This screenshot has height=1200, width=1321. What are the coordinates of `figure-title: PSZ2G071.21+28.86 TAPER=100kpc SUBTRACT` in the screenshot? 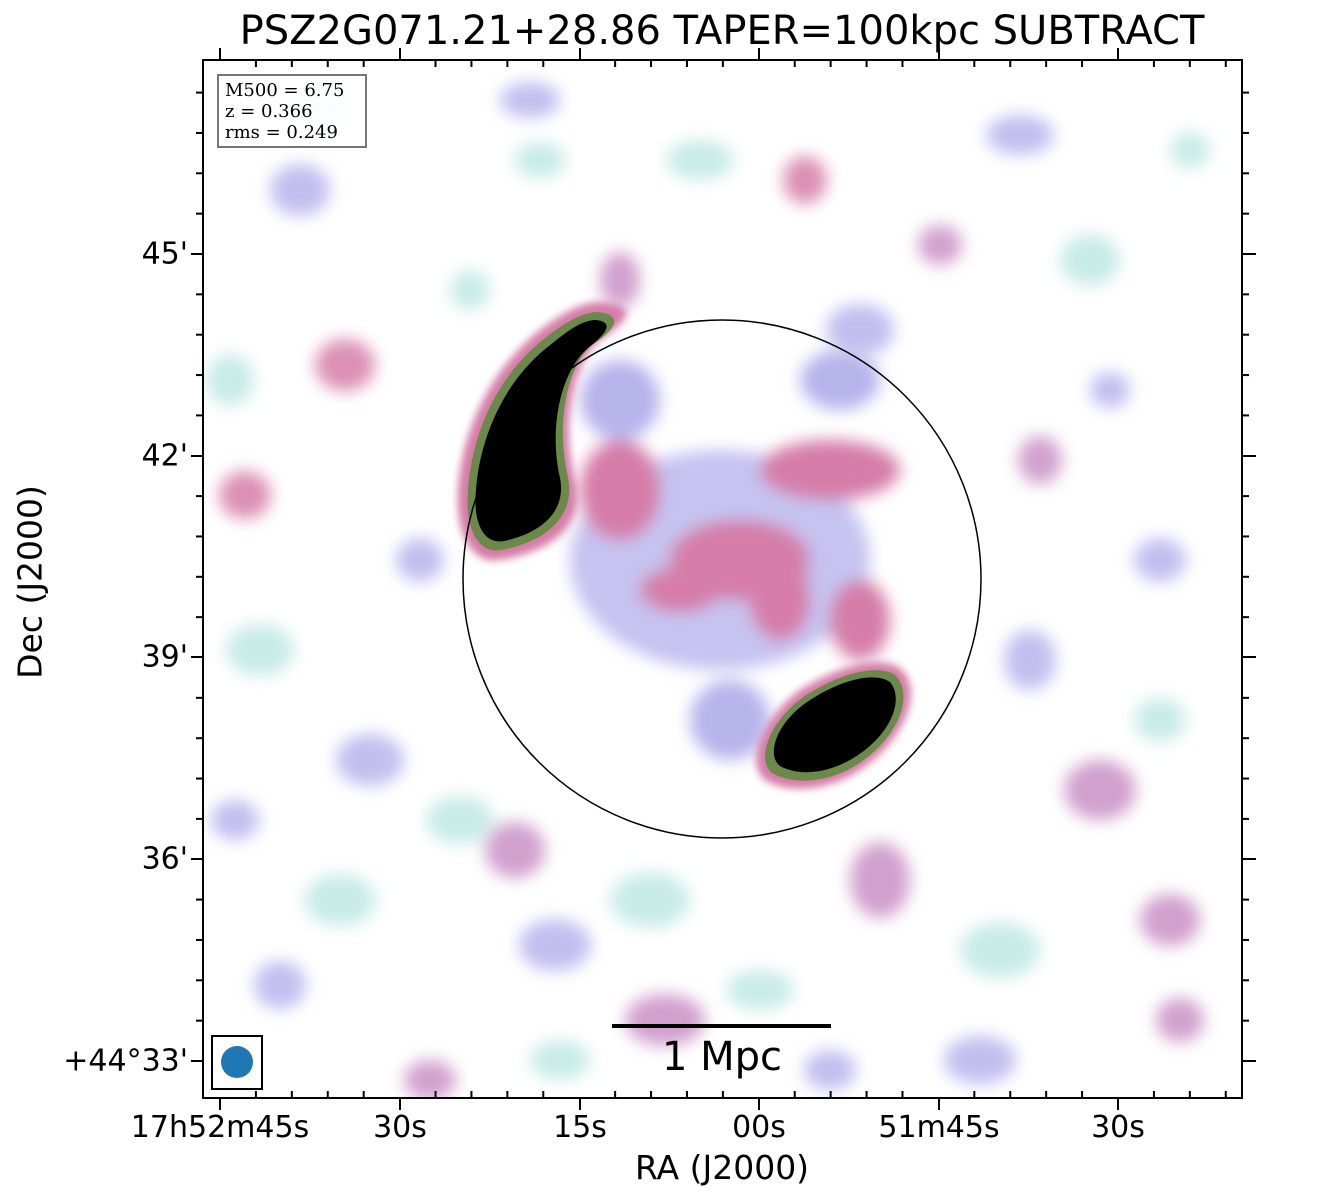 It's located at (722, 31).